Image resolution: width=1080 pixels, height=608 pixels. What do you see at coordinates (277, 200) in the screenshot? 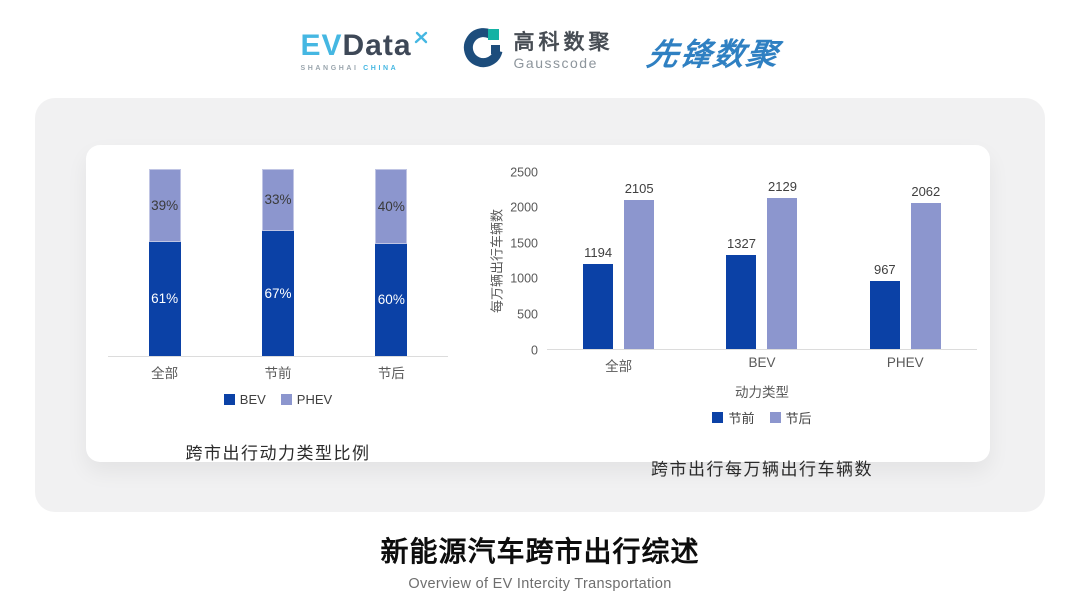
I see `bar-segment-phev: 33%` at bounding box center [277, 200].